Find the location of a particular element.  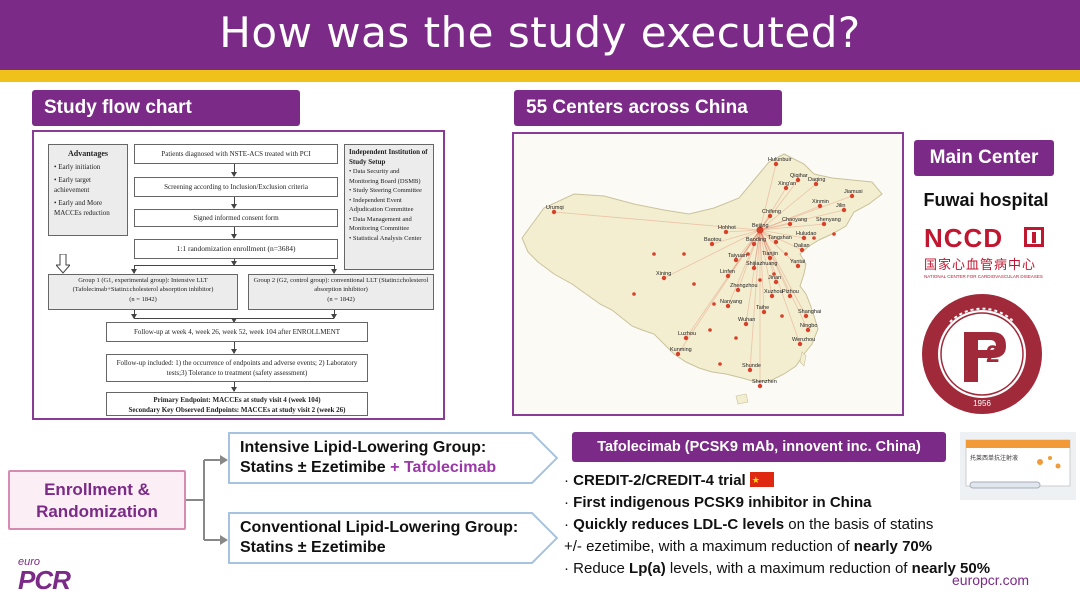

conventional-drugs: Statins ± Ezetimibe is located at coordinates (313, 547).